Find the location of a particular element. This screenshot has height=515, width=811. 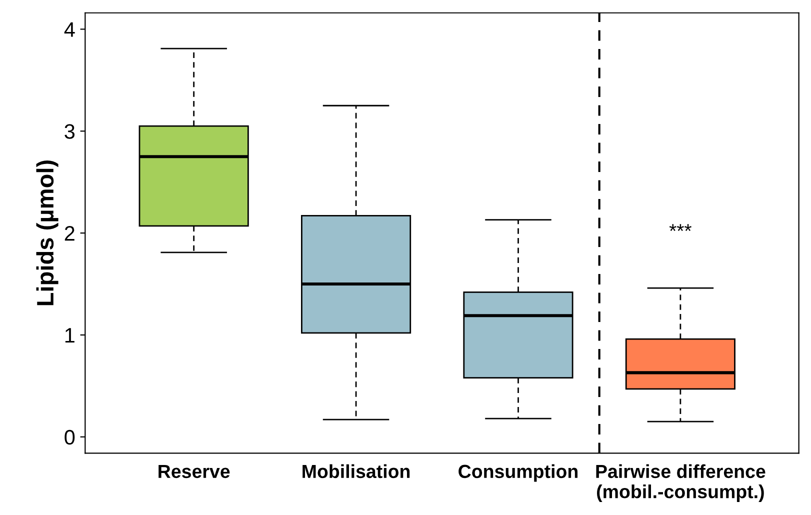

y-tick-label: 1 is located at coordinates (69, 335).